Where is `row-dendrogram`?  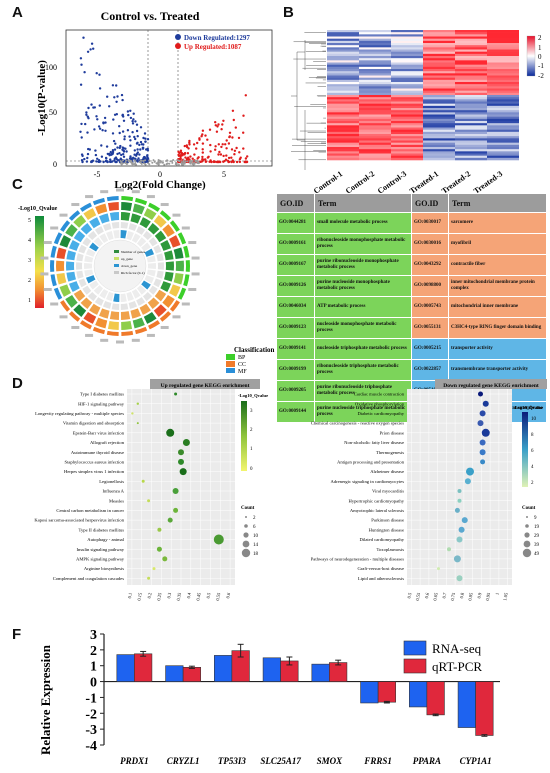
row-dendrogram is located at coordinates (308, 101).